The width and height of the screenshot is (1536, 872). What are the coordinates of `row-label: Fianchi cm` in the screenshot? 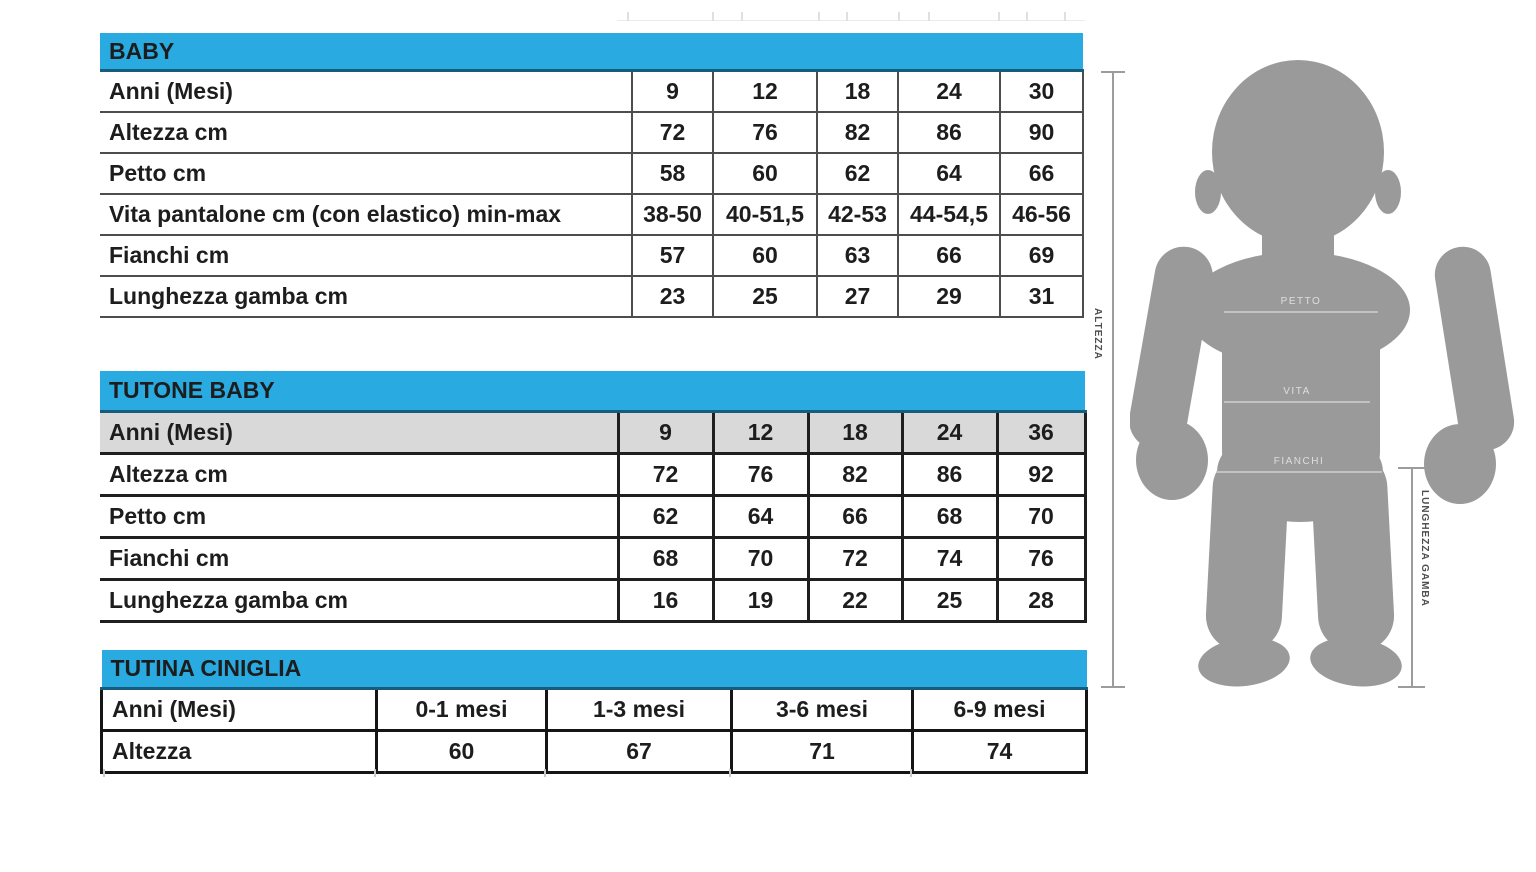 It's located at (359, 559).